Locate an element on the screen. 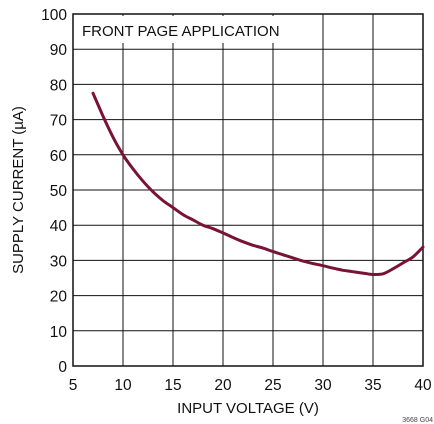 The height and width of the screenshot is (424, 434). x-tick-label-1: 10 is located at coordinates (123, 385).